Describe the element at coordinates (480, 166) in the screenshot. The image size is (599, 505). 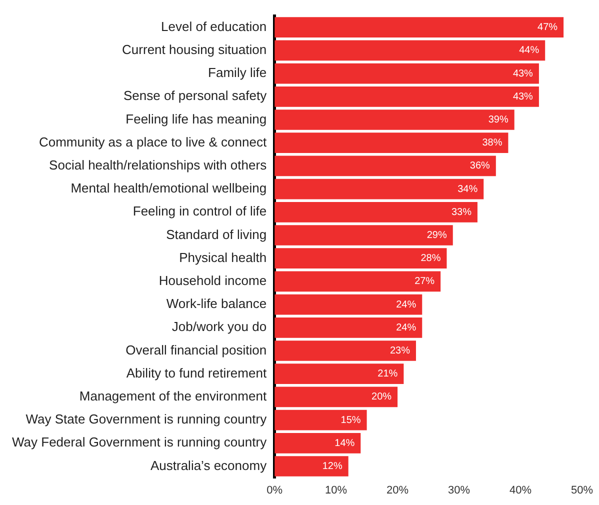
I see `data-label: 36%` at that location.